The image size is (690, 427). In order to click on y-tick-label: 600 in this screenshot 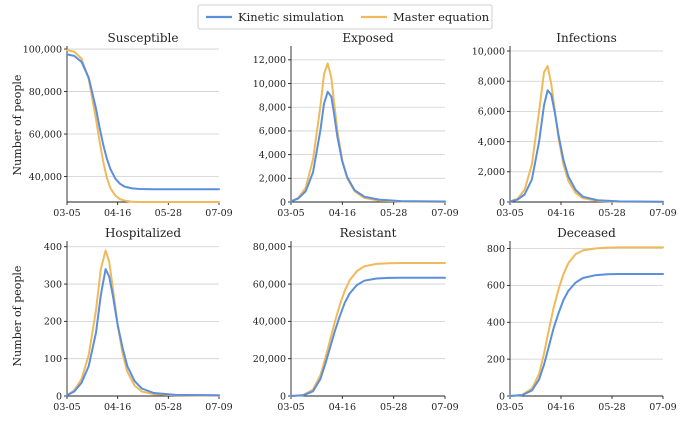, I will do `click(496, 286)`.